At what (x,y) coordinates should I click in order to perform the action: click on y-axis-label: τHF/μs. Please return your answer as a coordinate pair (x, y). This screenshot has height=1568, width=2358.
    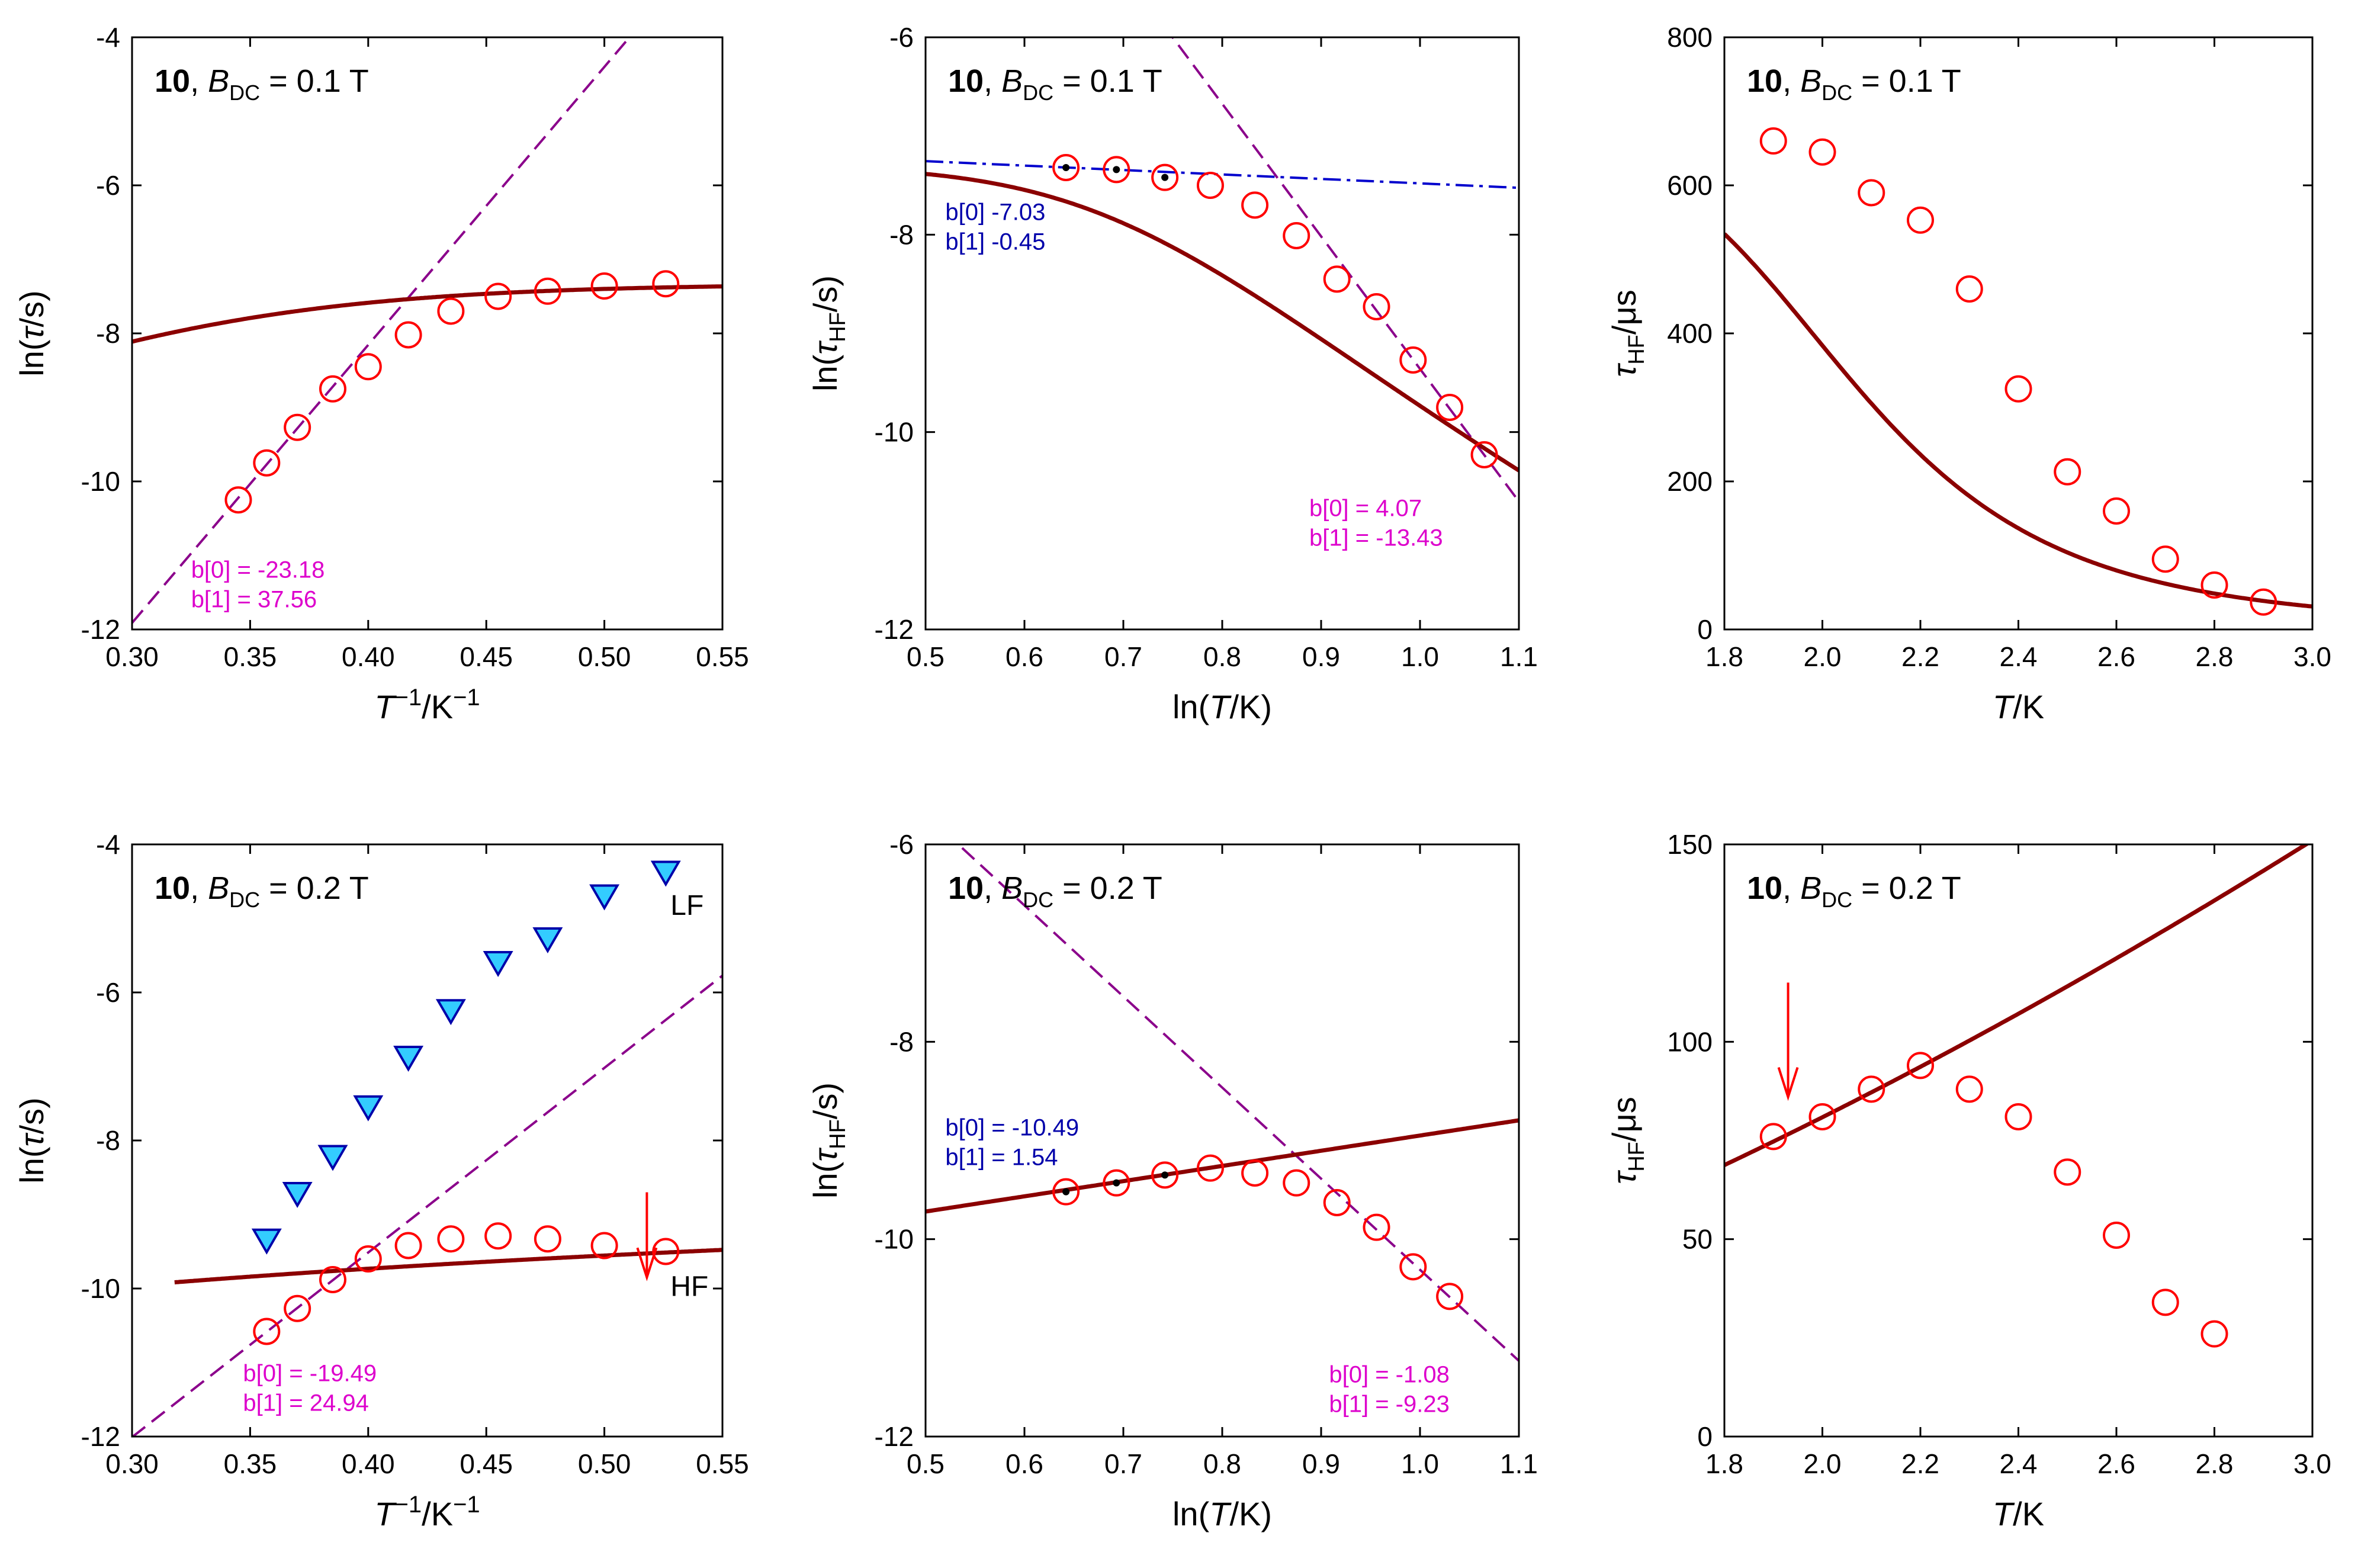
    Looking at the image, I should click on (1627, 333).